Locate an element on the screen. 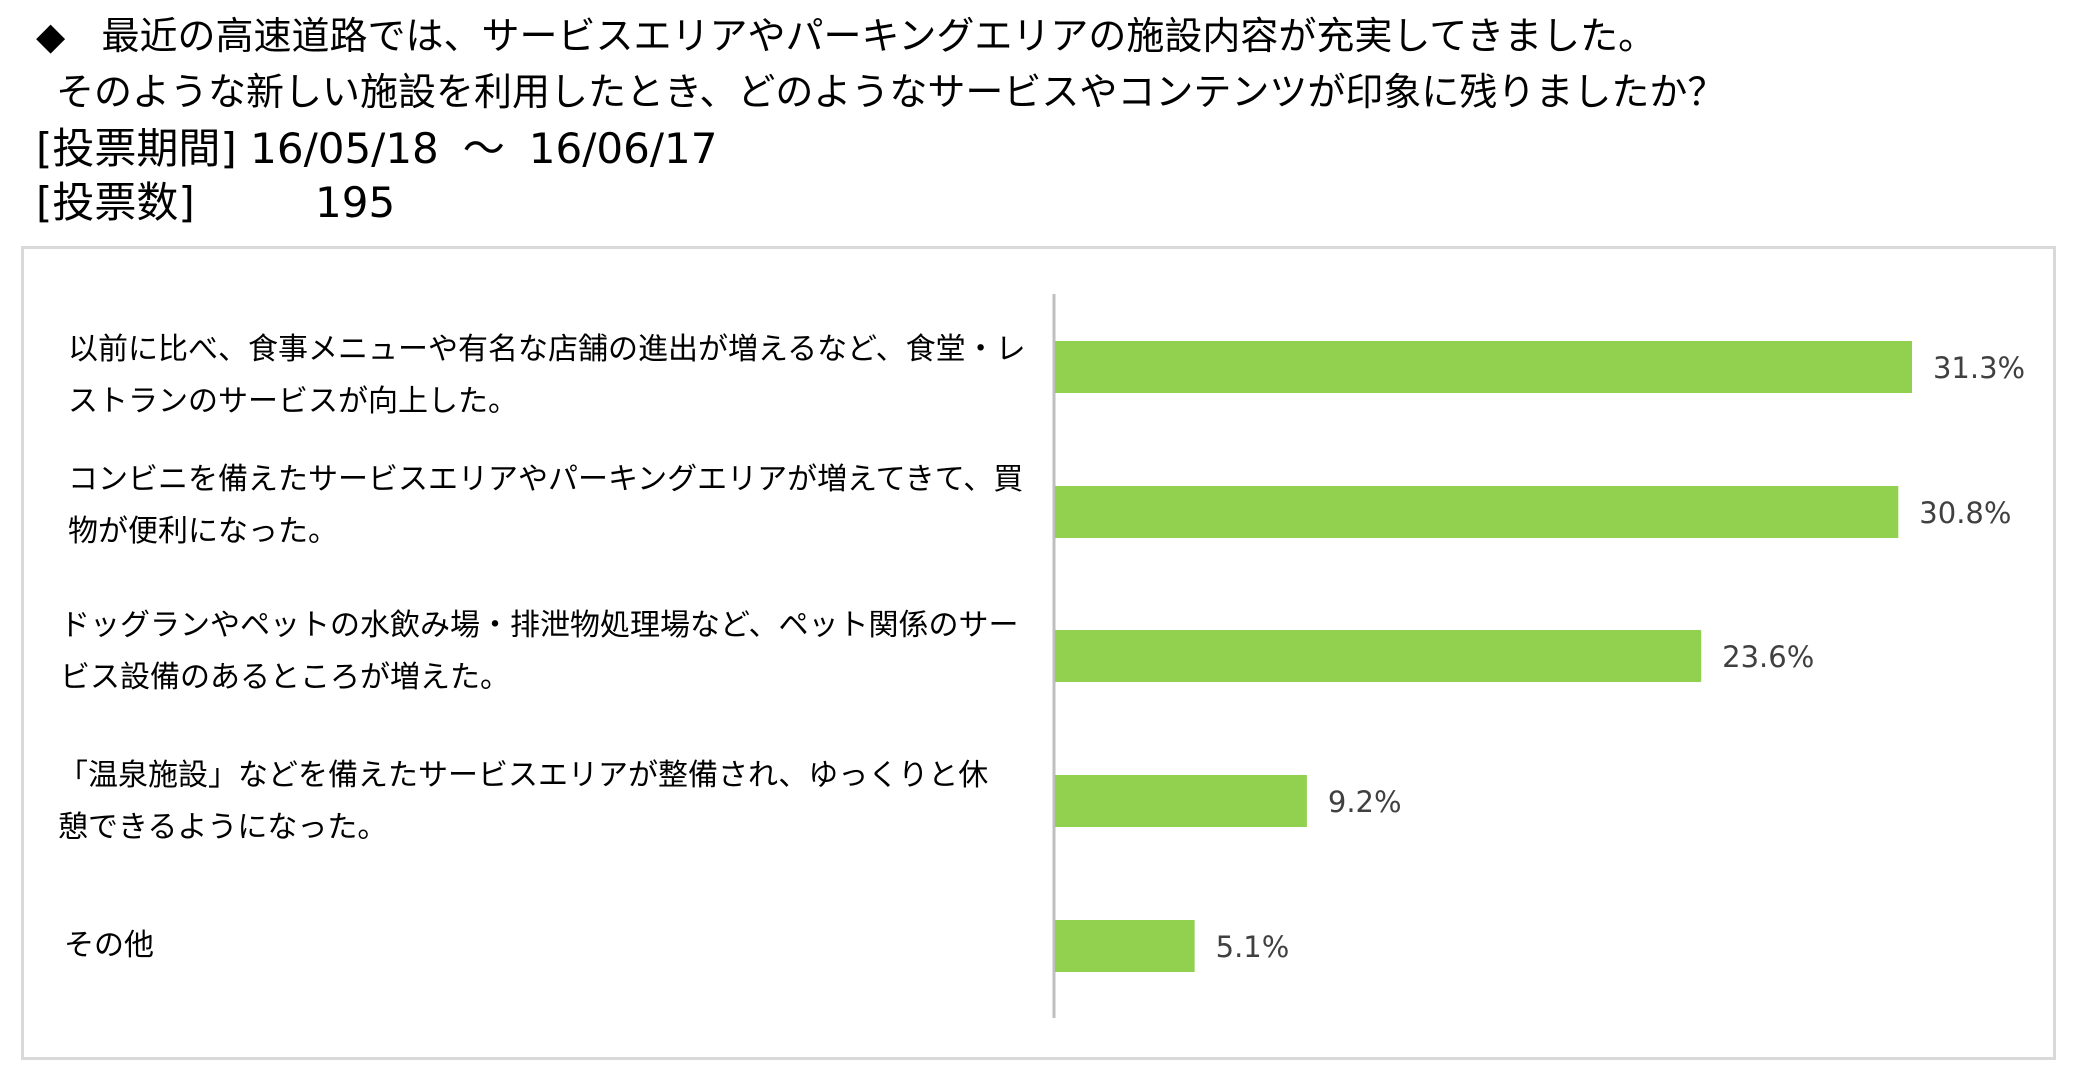 This screenshot has height=1086, width=2079. value-label-4: 9.2% is located at coordinates (1365, 802).